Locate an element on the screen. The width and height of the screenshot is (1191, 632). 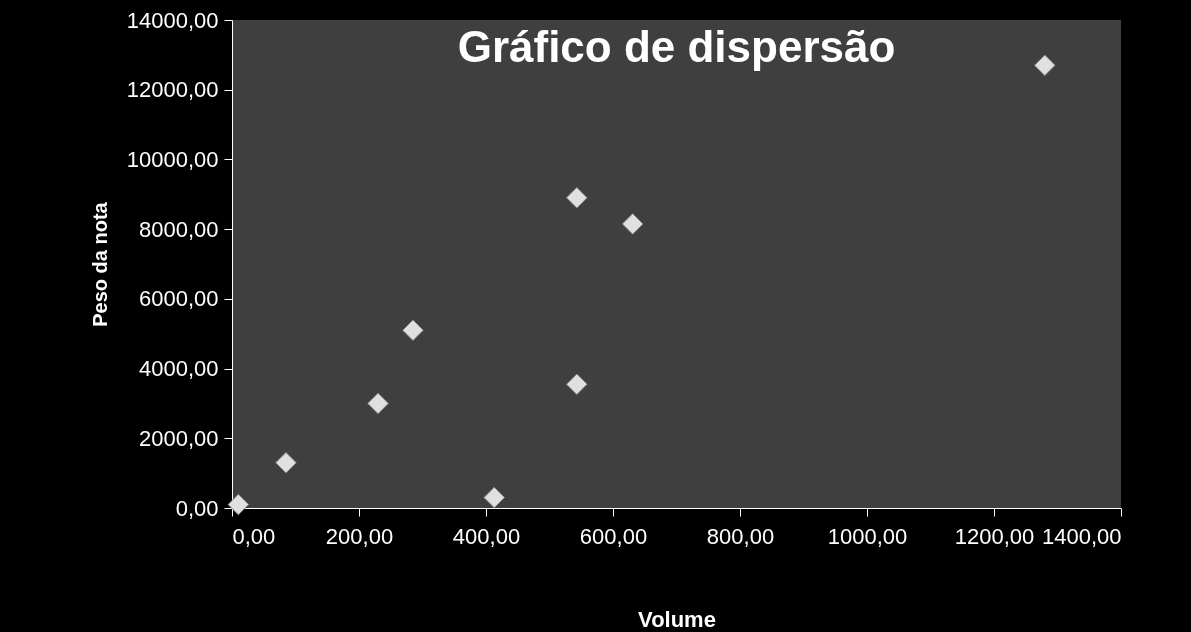
y-axis-title: Peso da nota is located at coordinates (99, 264).